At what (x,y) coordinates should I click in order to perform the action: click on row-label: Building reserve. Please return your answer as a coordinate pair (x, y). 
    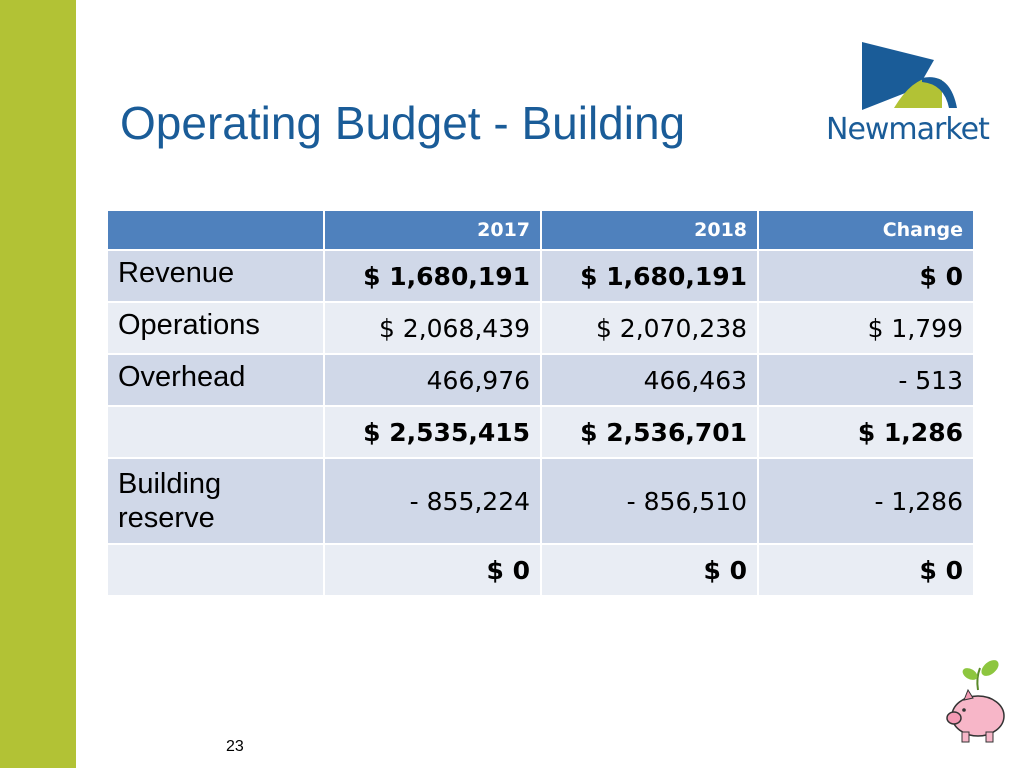
    Looking at the image, I should click on (216, 501).